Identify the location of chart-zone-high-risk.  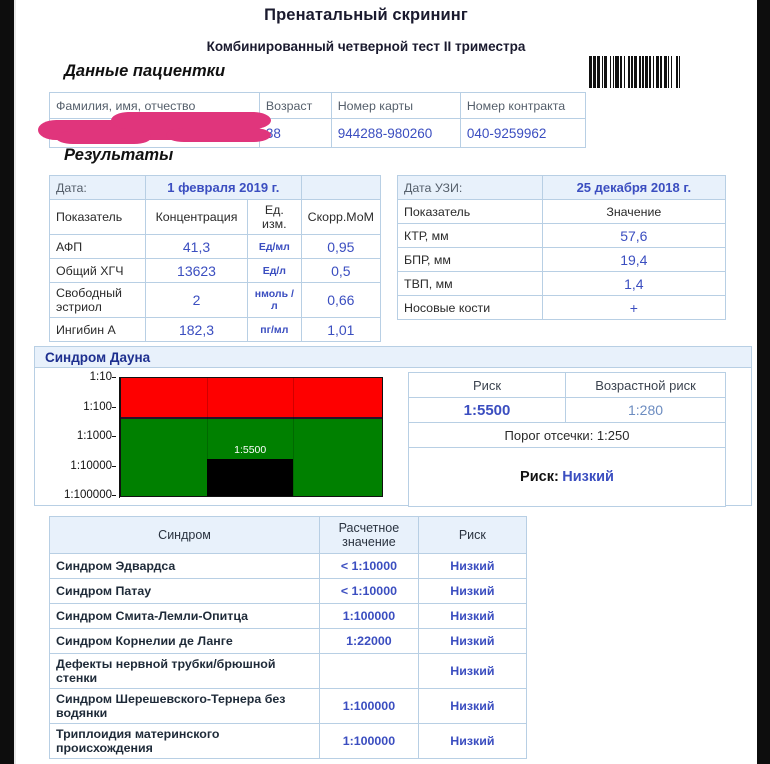
(251, 399).